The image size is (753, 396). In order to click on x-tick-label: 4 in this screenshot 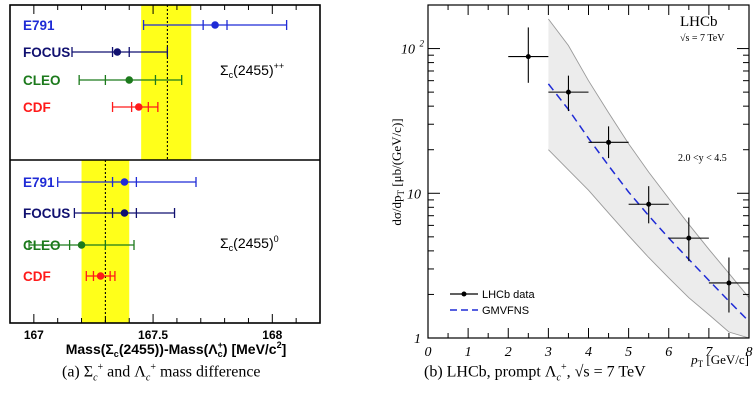, I will do `click(588, 352)`.